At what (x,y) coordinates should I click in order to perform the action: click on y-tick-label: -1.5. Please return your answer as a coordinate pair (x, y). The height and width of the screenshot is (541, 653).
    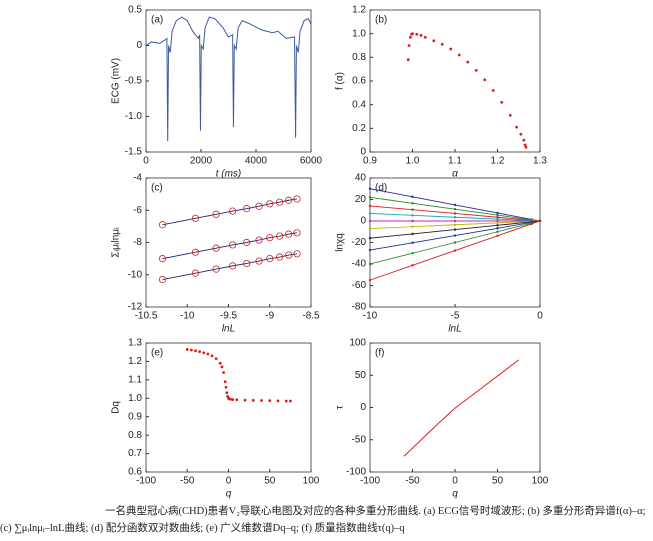
    Looking at the image, I should click on (134, 152).